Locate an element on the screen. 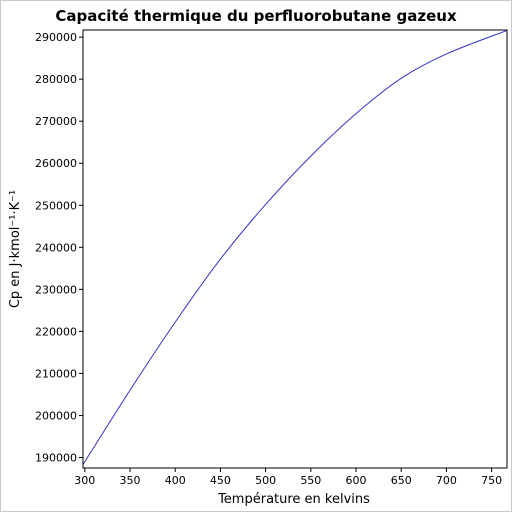  x-tick-label: 750 is located at coordinates (491, 480).